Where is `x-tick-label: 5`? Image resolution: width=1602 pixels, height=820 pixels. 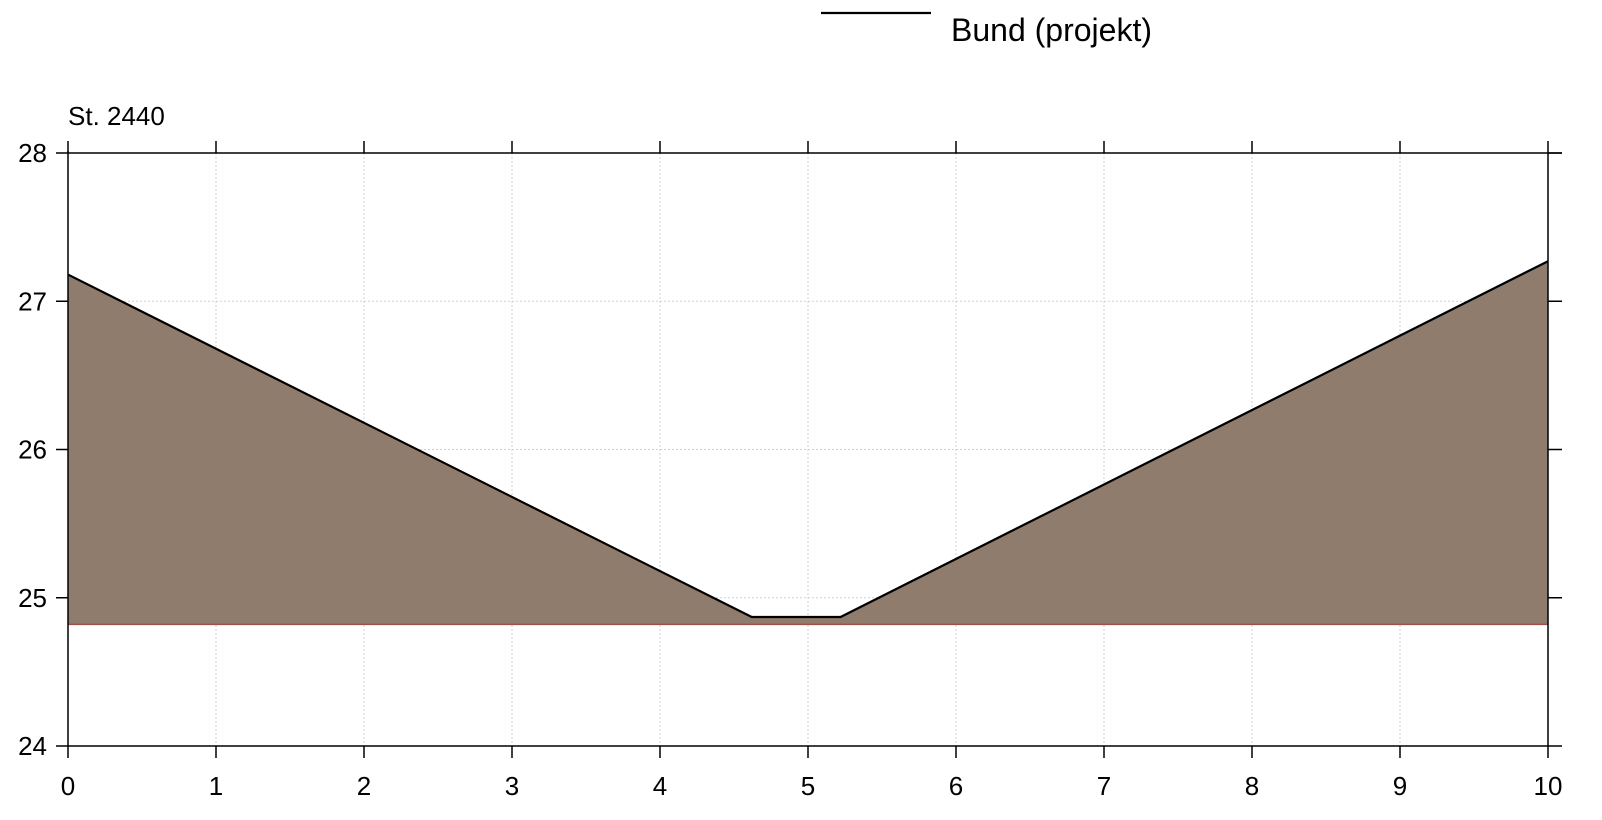 x-tick-label: 5 is located at coordinates (808, 786).